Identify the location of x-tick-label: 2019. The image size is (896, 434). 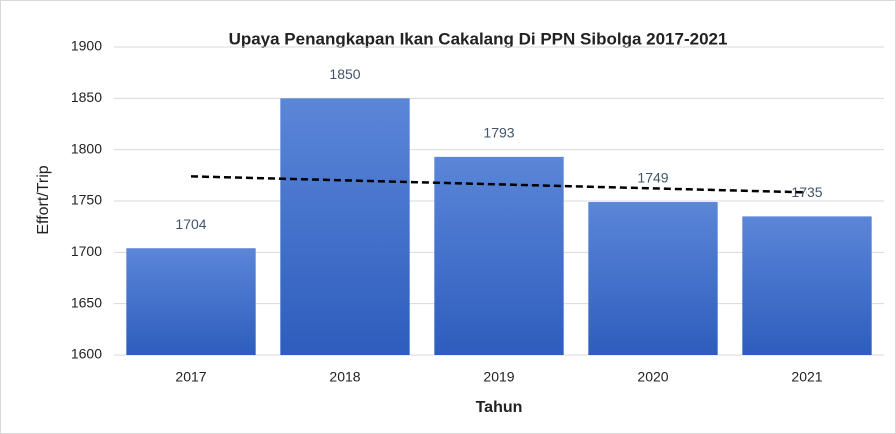
(498, 377).